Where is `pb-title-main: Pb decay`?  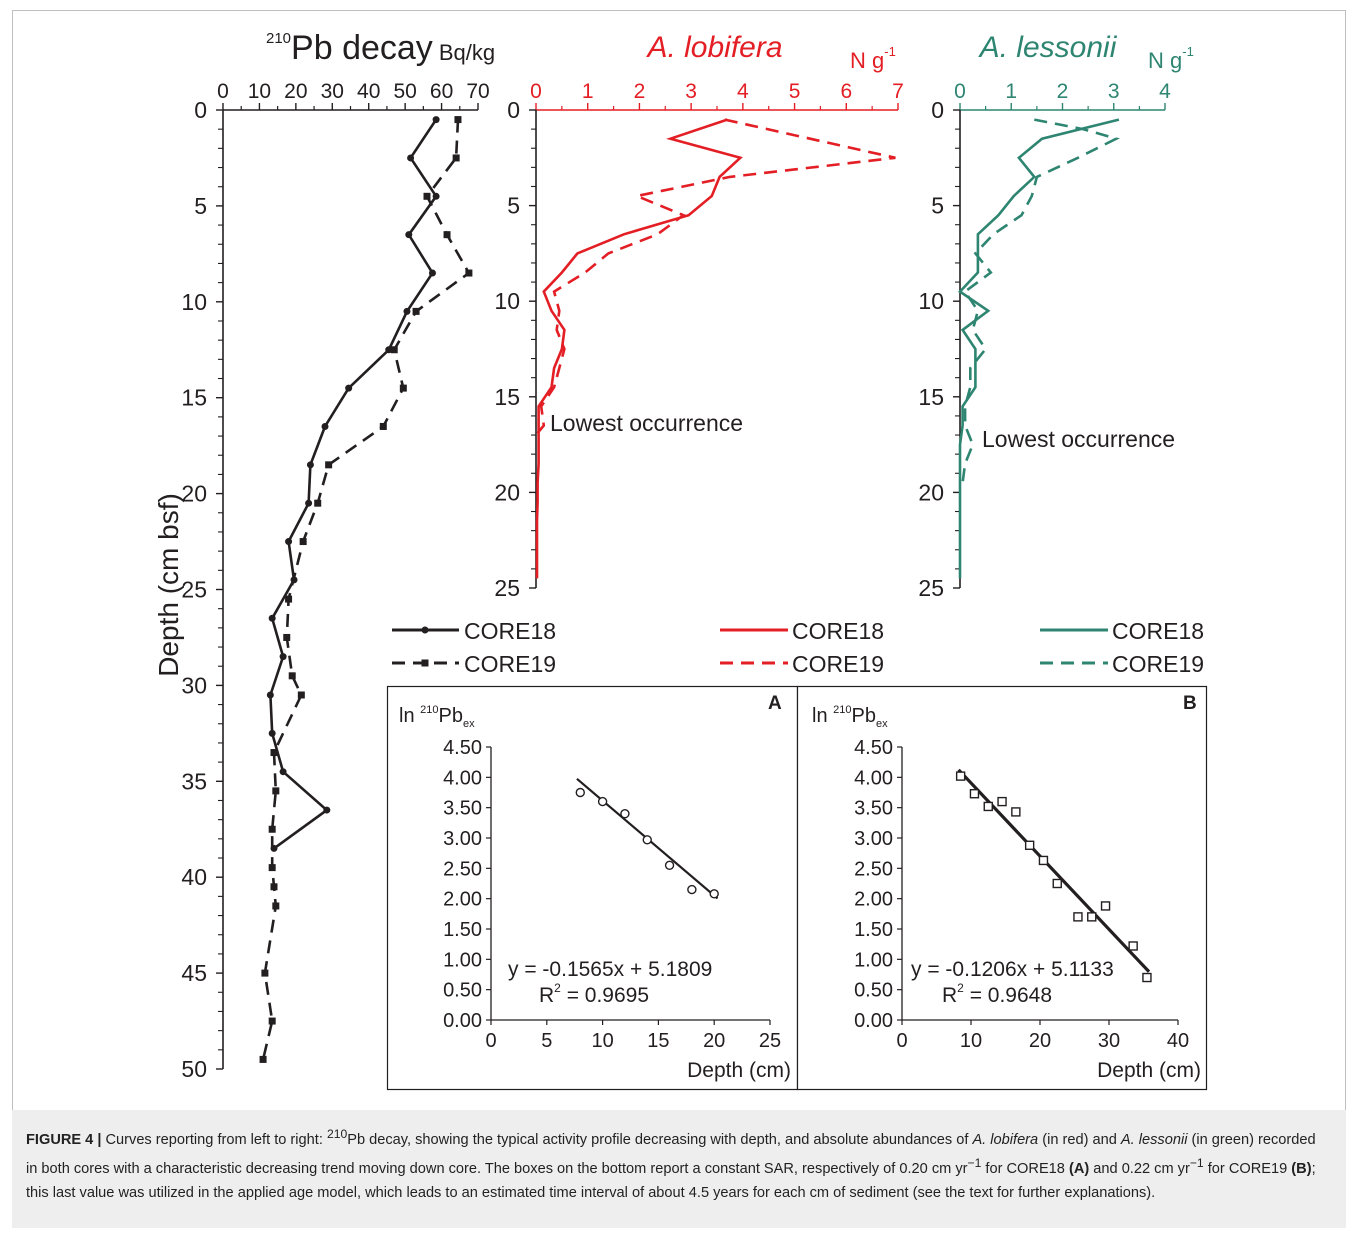
pb-title-main: Pb decay is located at coordinates (362, 48).